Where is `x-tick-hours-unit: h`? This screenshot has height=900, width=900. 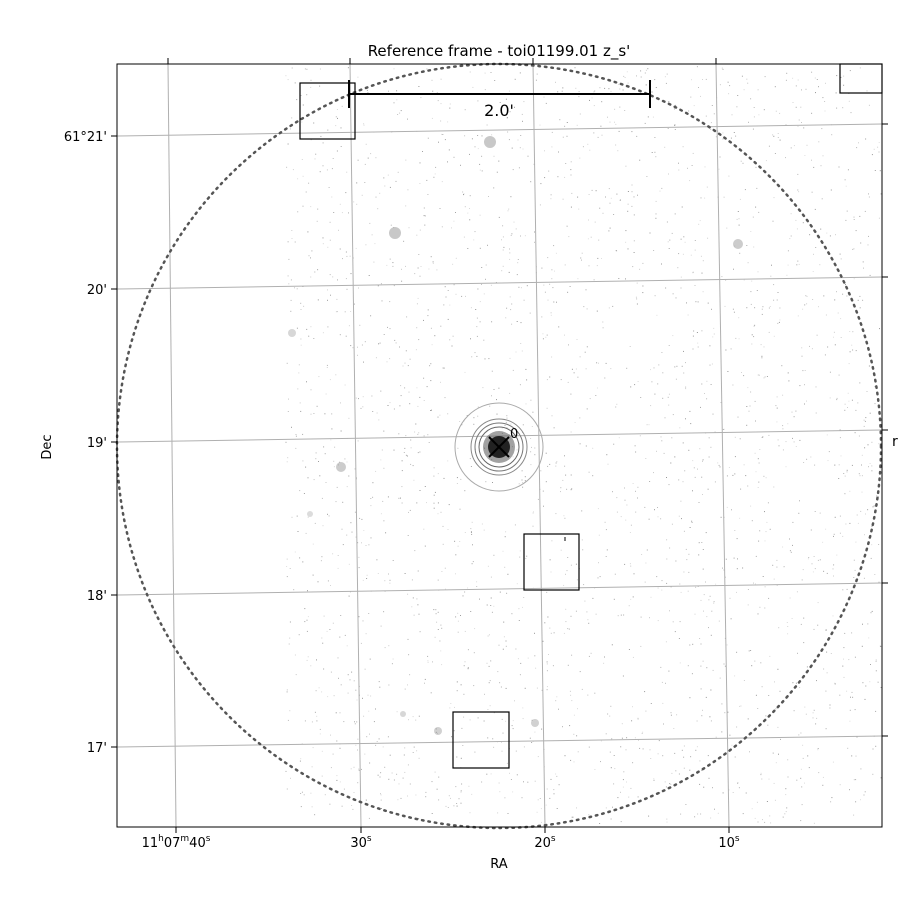 x-tick-hours-unit: h is located at coordinates (161, 839).